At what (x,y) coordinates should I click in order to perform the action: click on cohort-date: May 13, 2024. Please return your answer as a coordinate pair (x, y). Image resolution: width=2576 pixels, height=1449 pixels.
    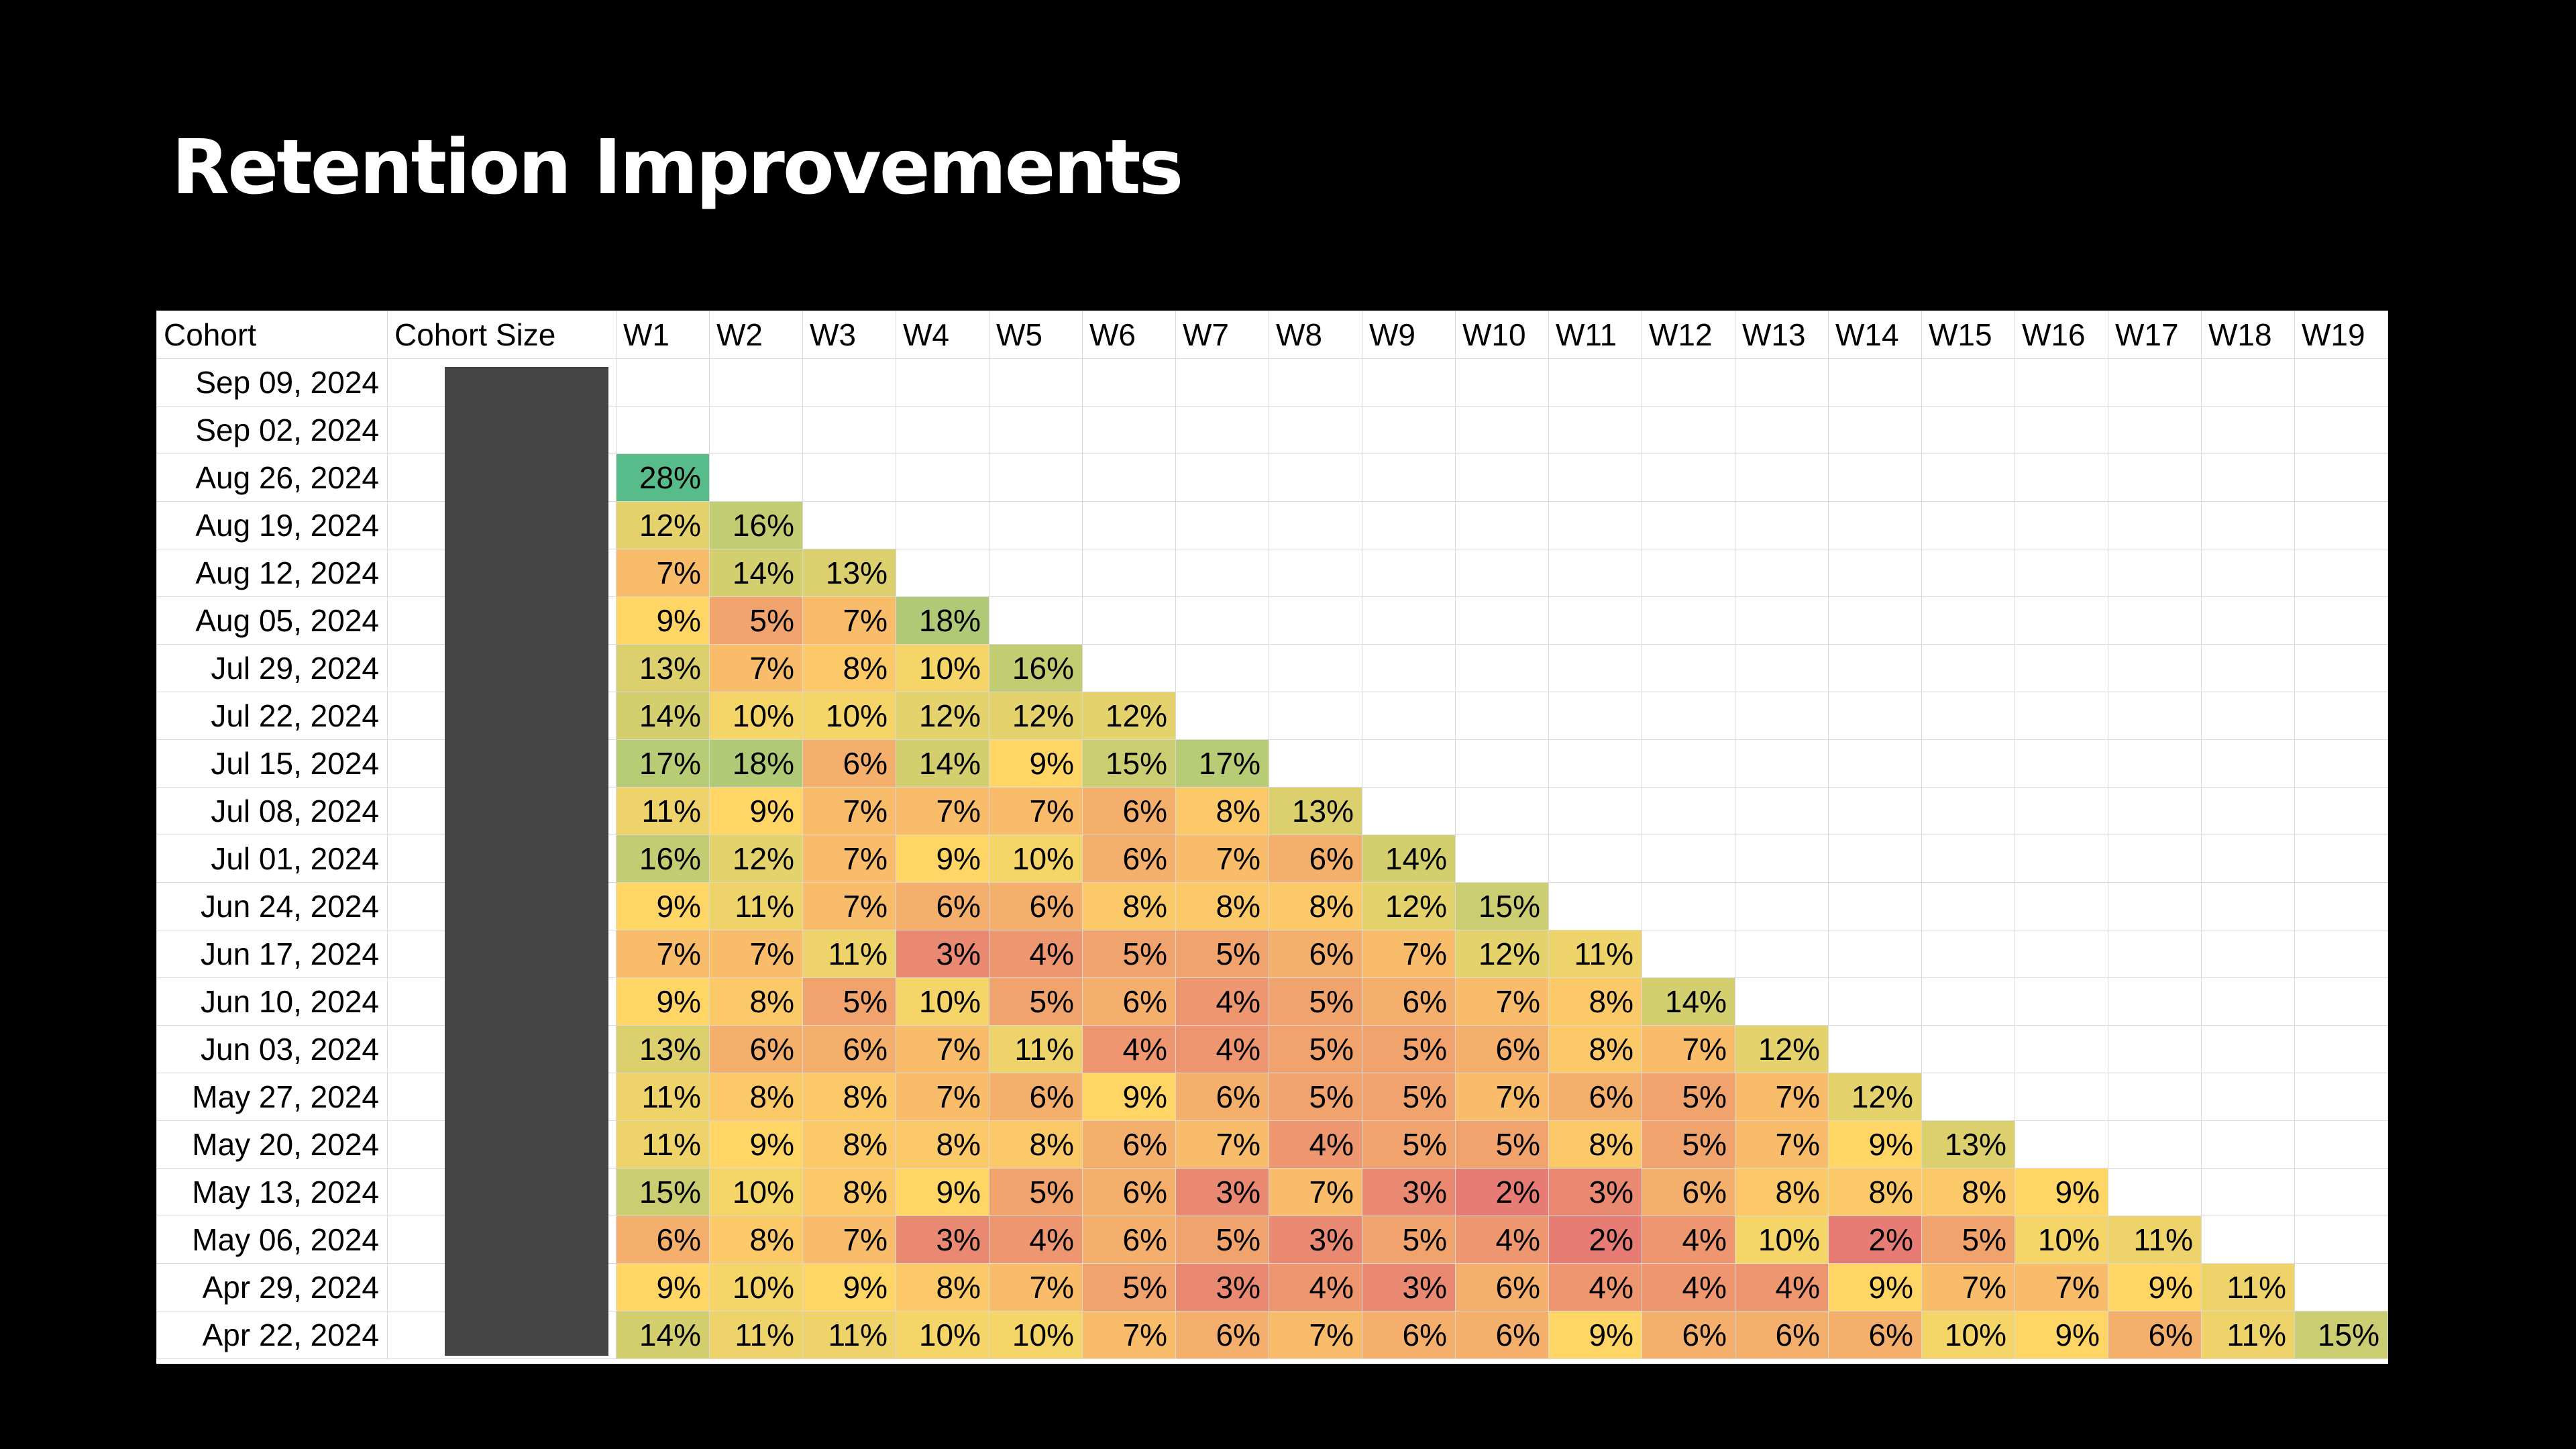
    Looking at the image, I should click on (272, 1192).